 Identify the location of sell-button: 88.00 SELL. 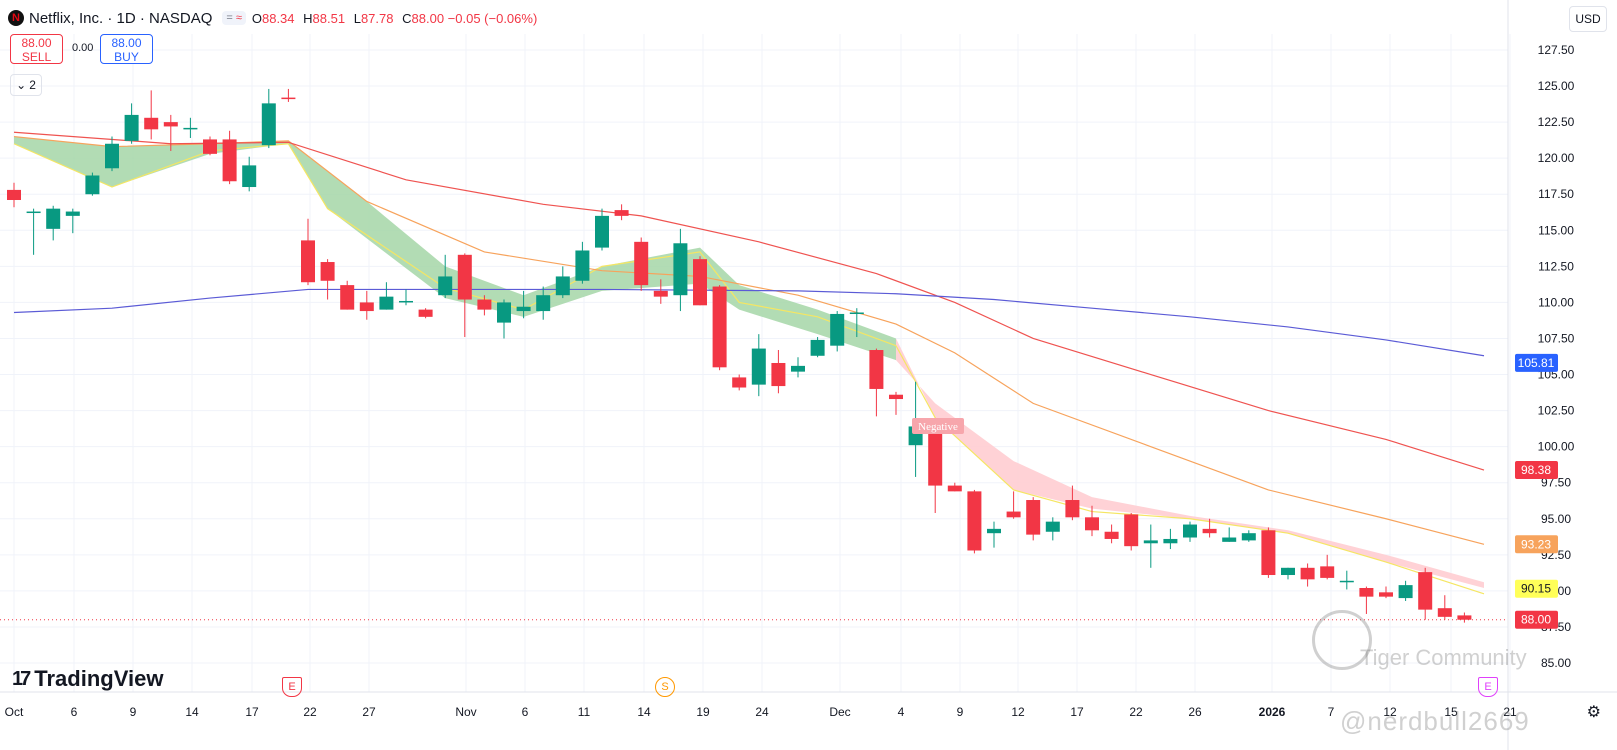
(36, 49).